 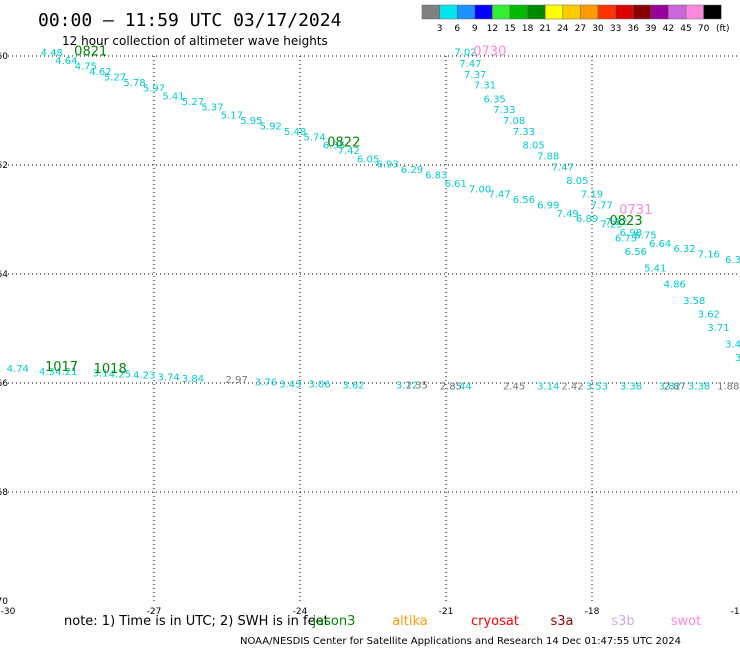 What do you see at coordinates (626, 221) in the screenshot?
I see `pass-time-label: 0823` at bounding box center [626, 221].